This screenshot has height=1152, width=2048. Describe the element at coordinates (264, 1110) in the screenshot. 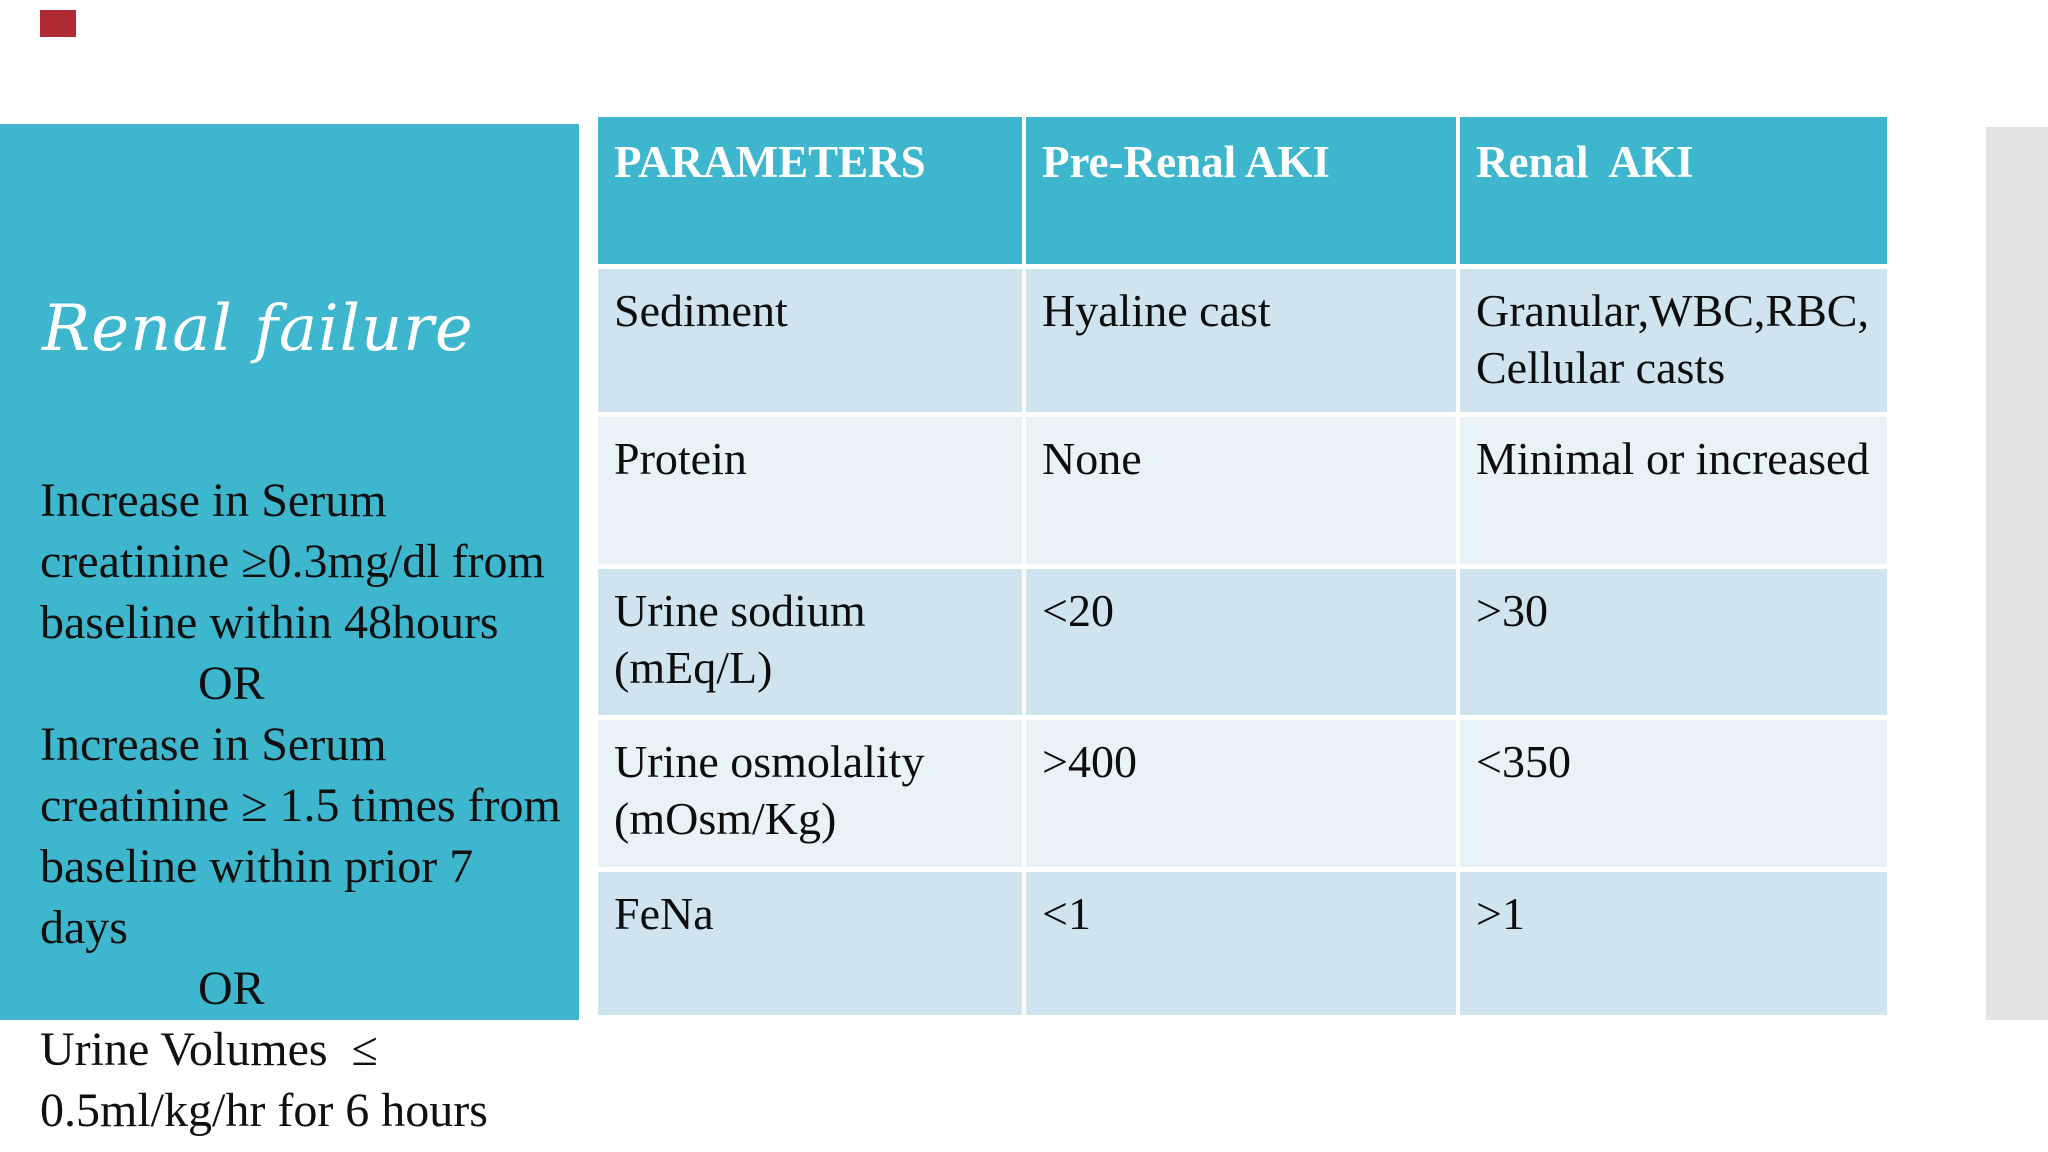

I see `definition-line: 0.5ml/kg/hr for 6 hours` at that location.